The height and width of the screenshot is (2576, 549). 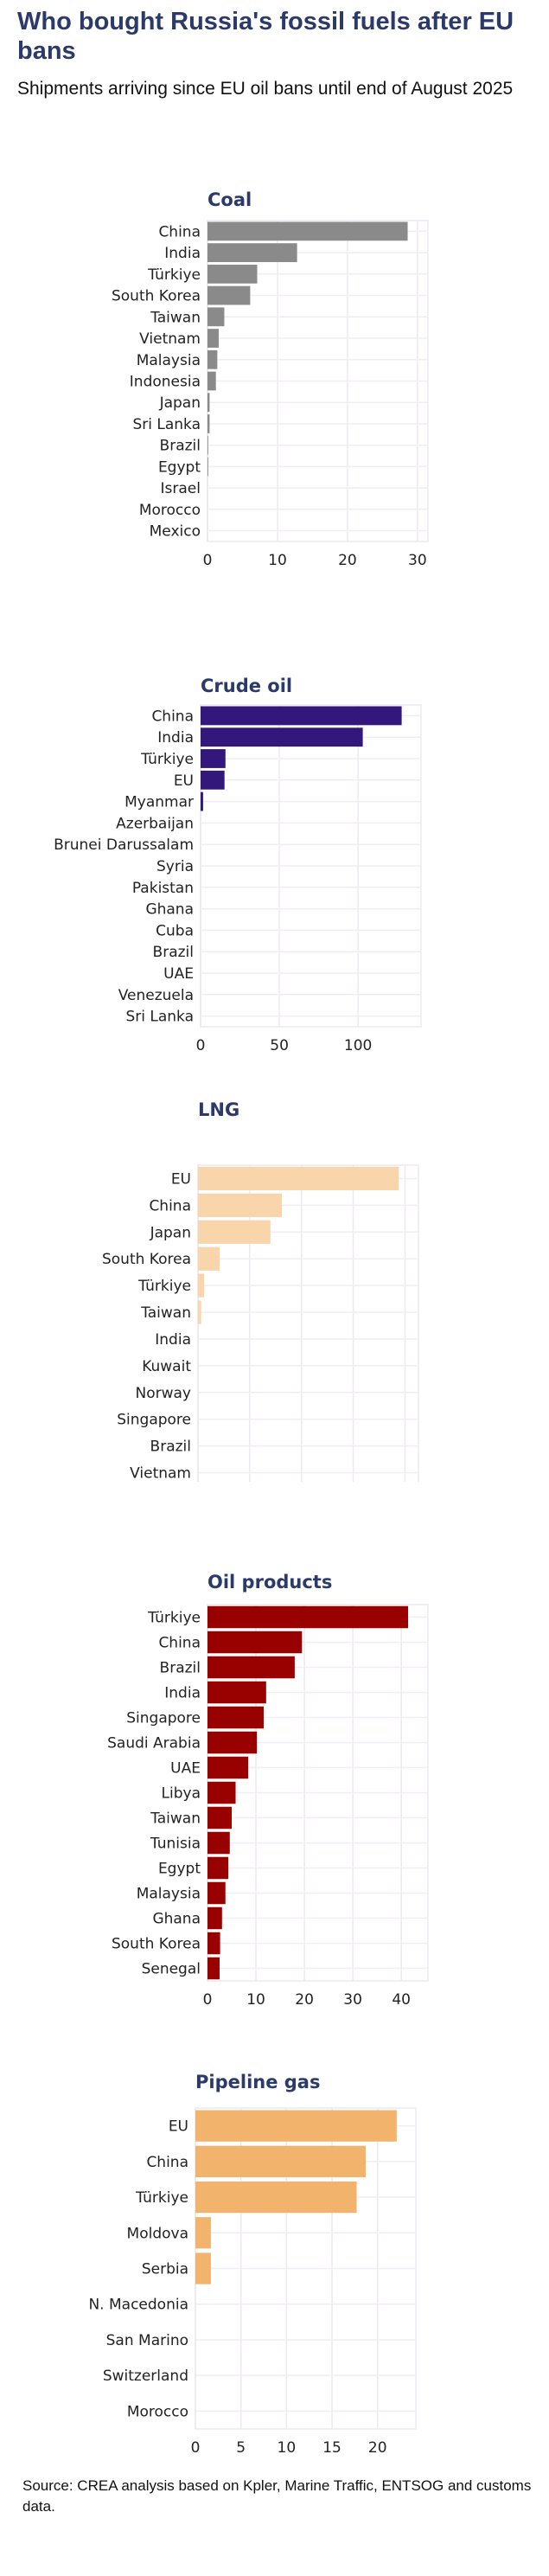 What do you see at coordinates (257, 2082) in the screenshot?
I see `panel-title: Pipeline gas` at bounding box center [257, 2082].